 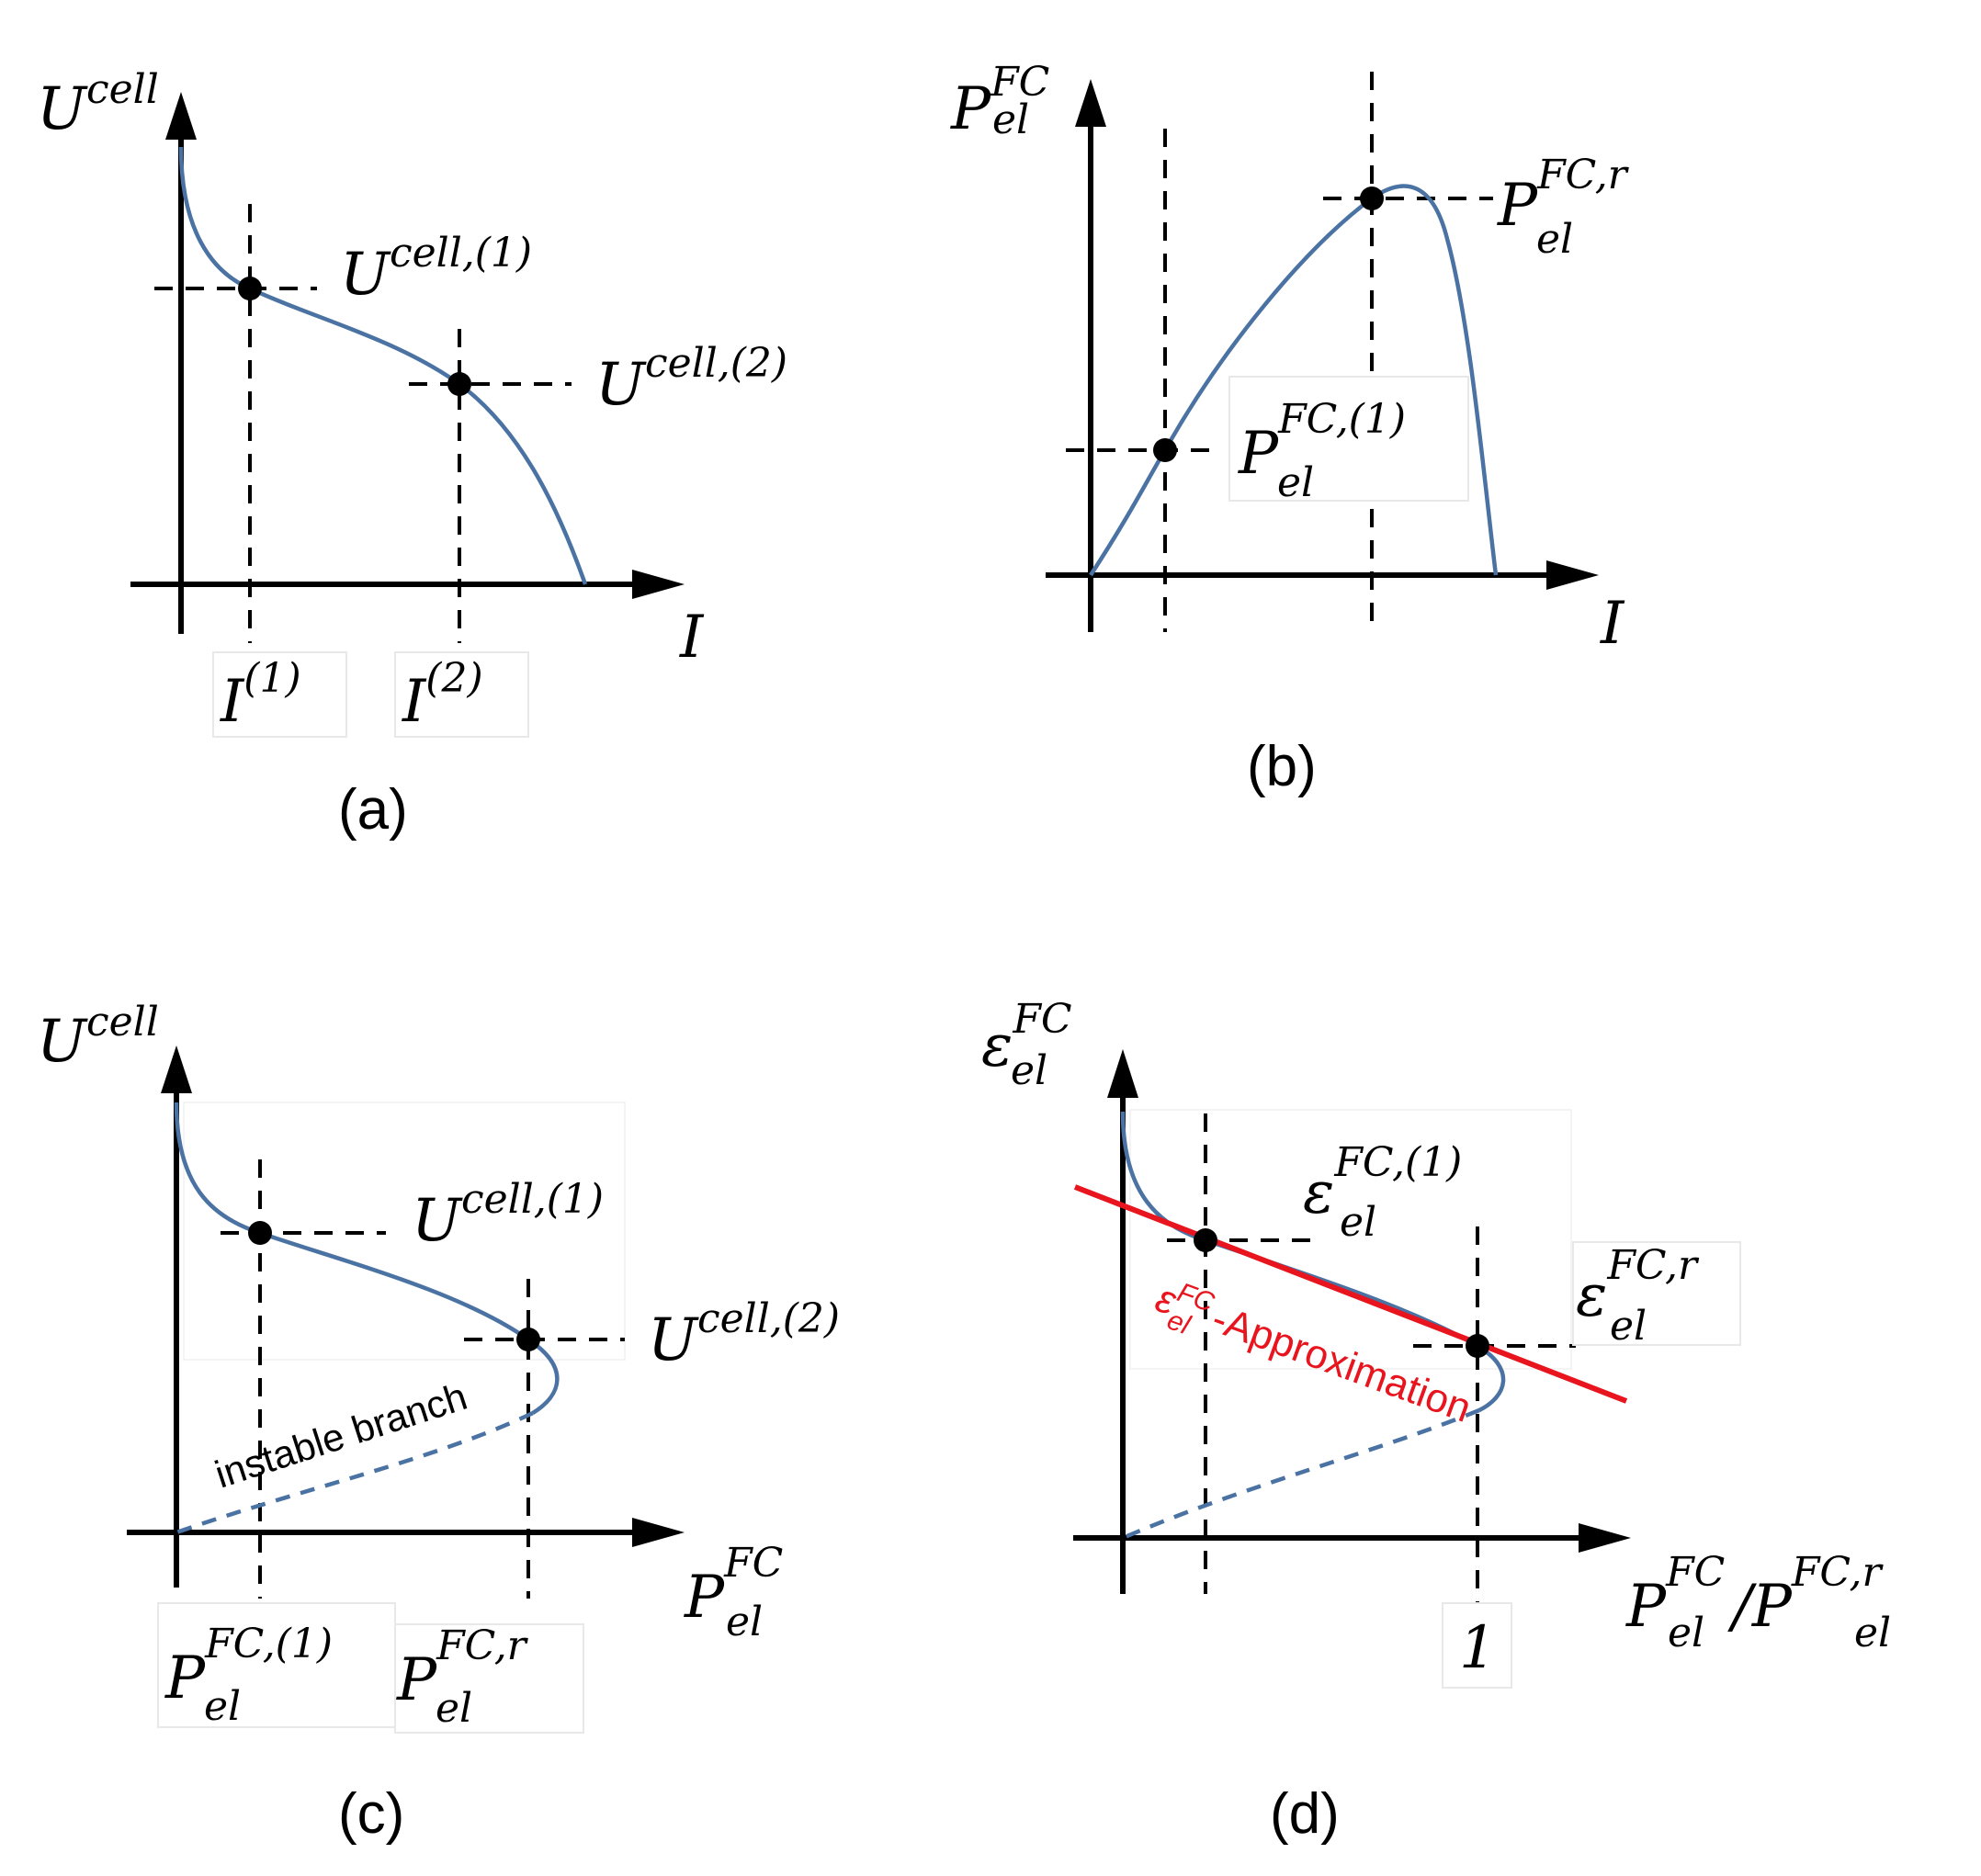 What do you see at coordinates (1305, 1814) in the screenshot?
I see `panel-d-caption: (d)` at bounding box center [1305, 1814].